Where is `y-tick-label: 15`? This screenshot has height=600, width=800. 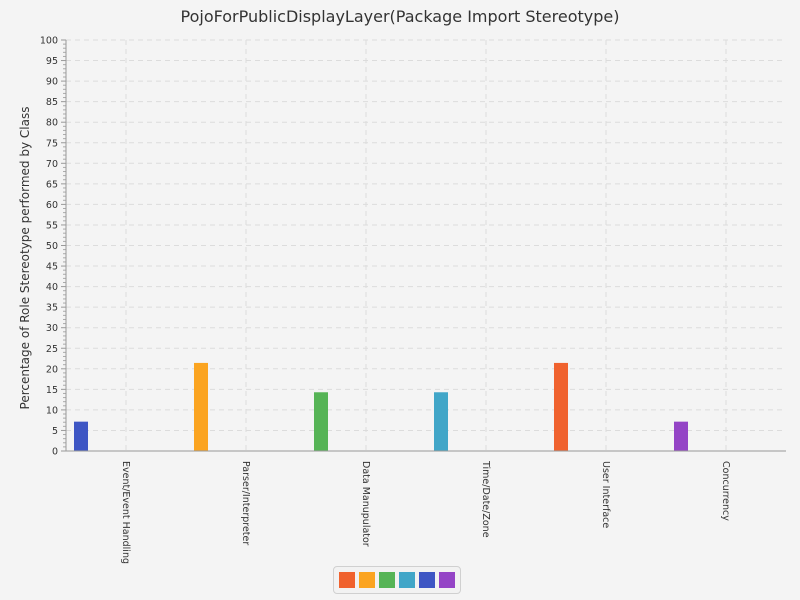 y-tick-label: 15 is located at coordinates (52, 390).